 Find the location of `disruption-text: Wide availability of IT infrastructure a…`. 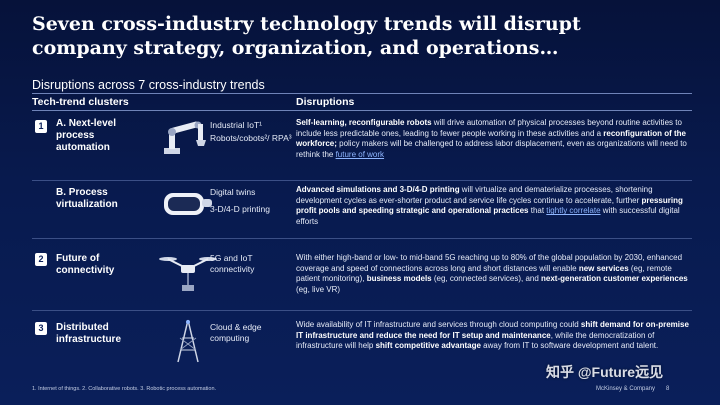

disruption-text: Wide availability of IT infrastructure a… is located at coordinates (492, 335).